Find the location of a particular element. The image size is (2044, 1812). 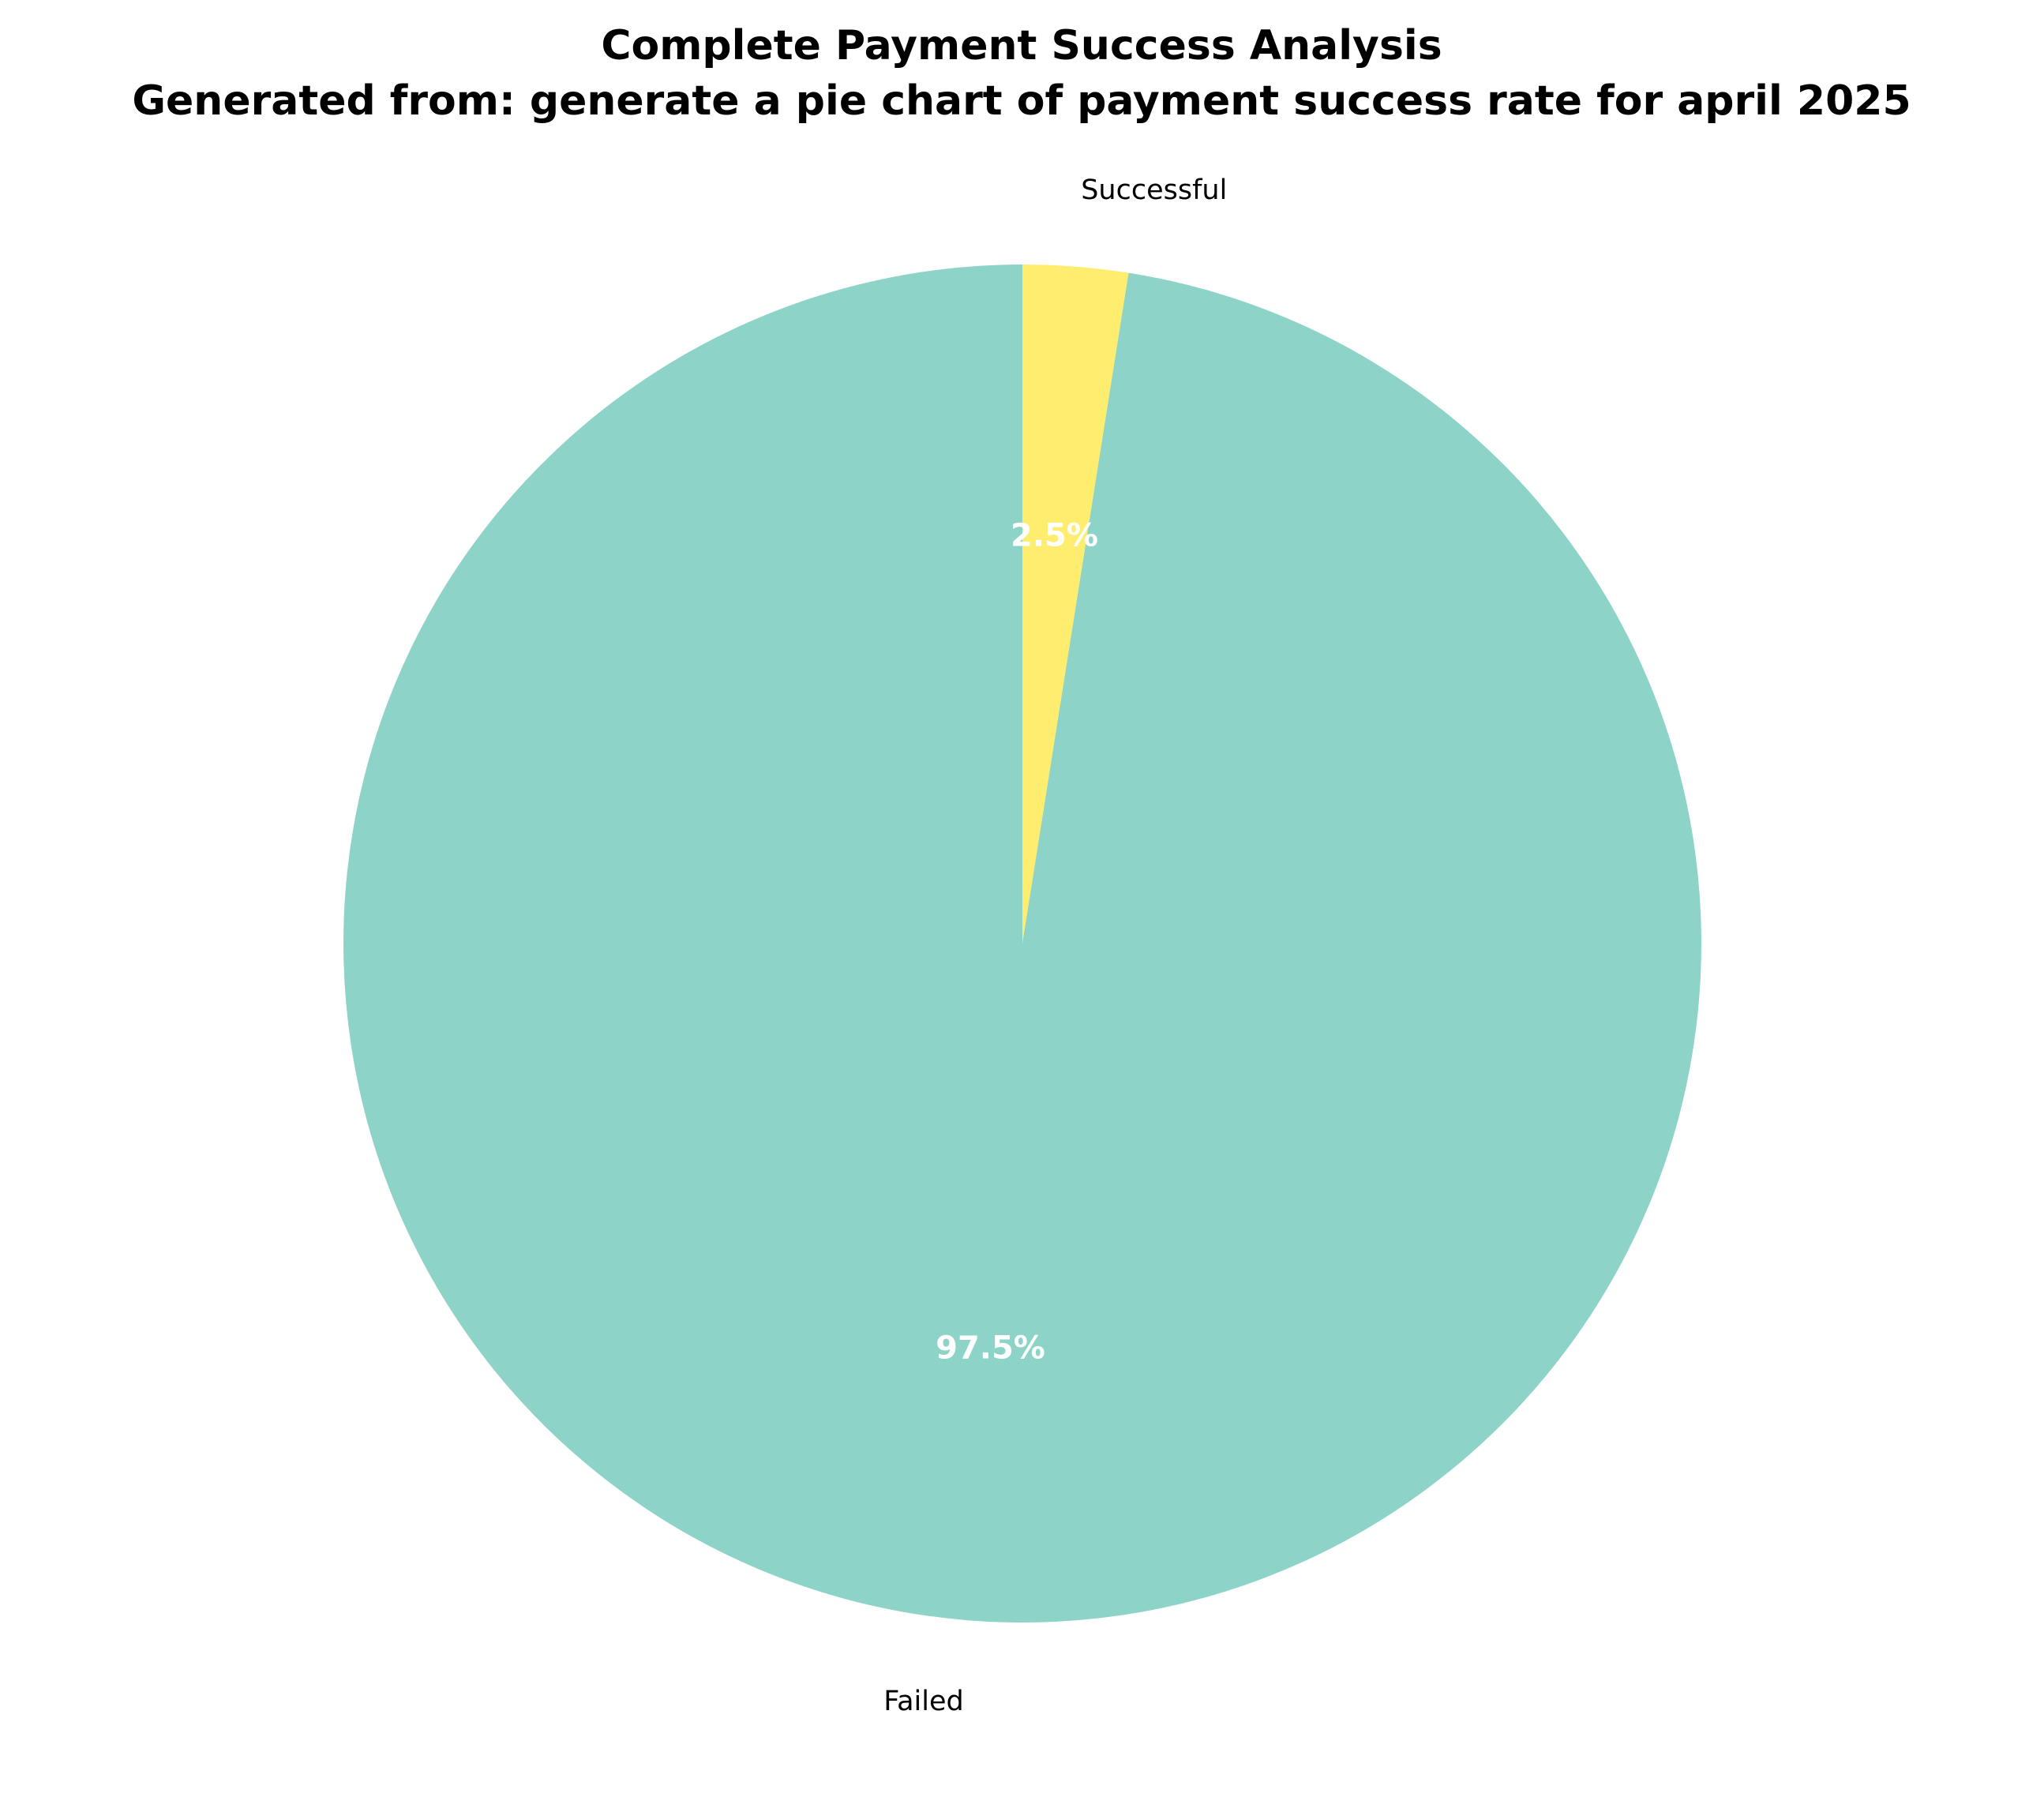

slice-label-successful: Successful is located at coordinates (1154, 190).